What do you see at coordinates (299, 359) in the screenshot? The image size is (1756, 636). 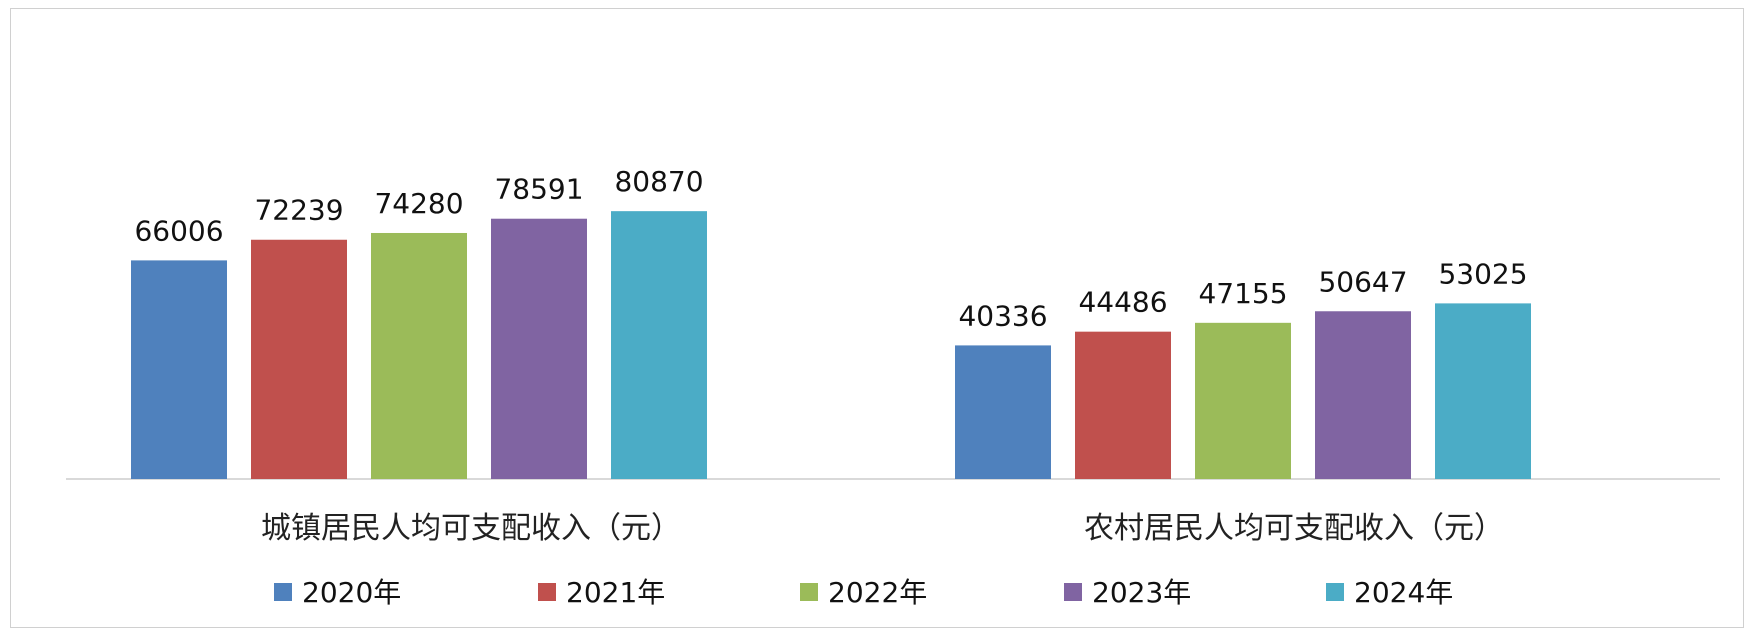 I see `bar-2021年-0` at bounding box center [299, 359].